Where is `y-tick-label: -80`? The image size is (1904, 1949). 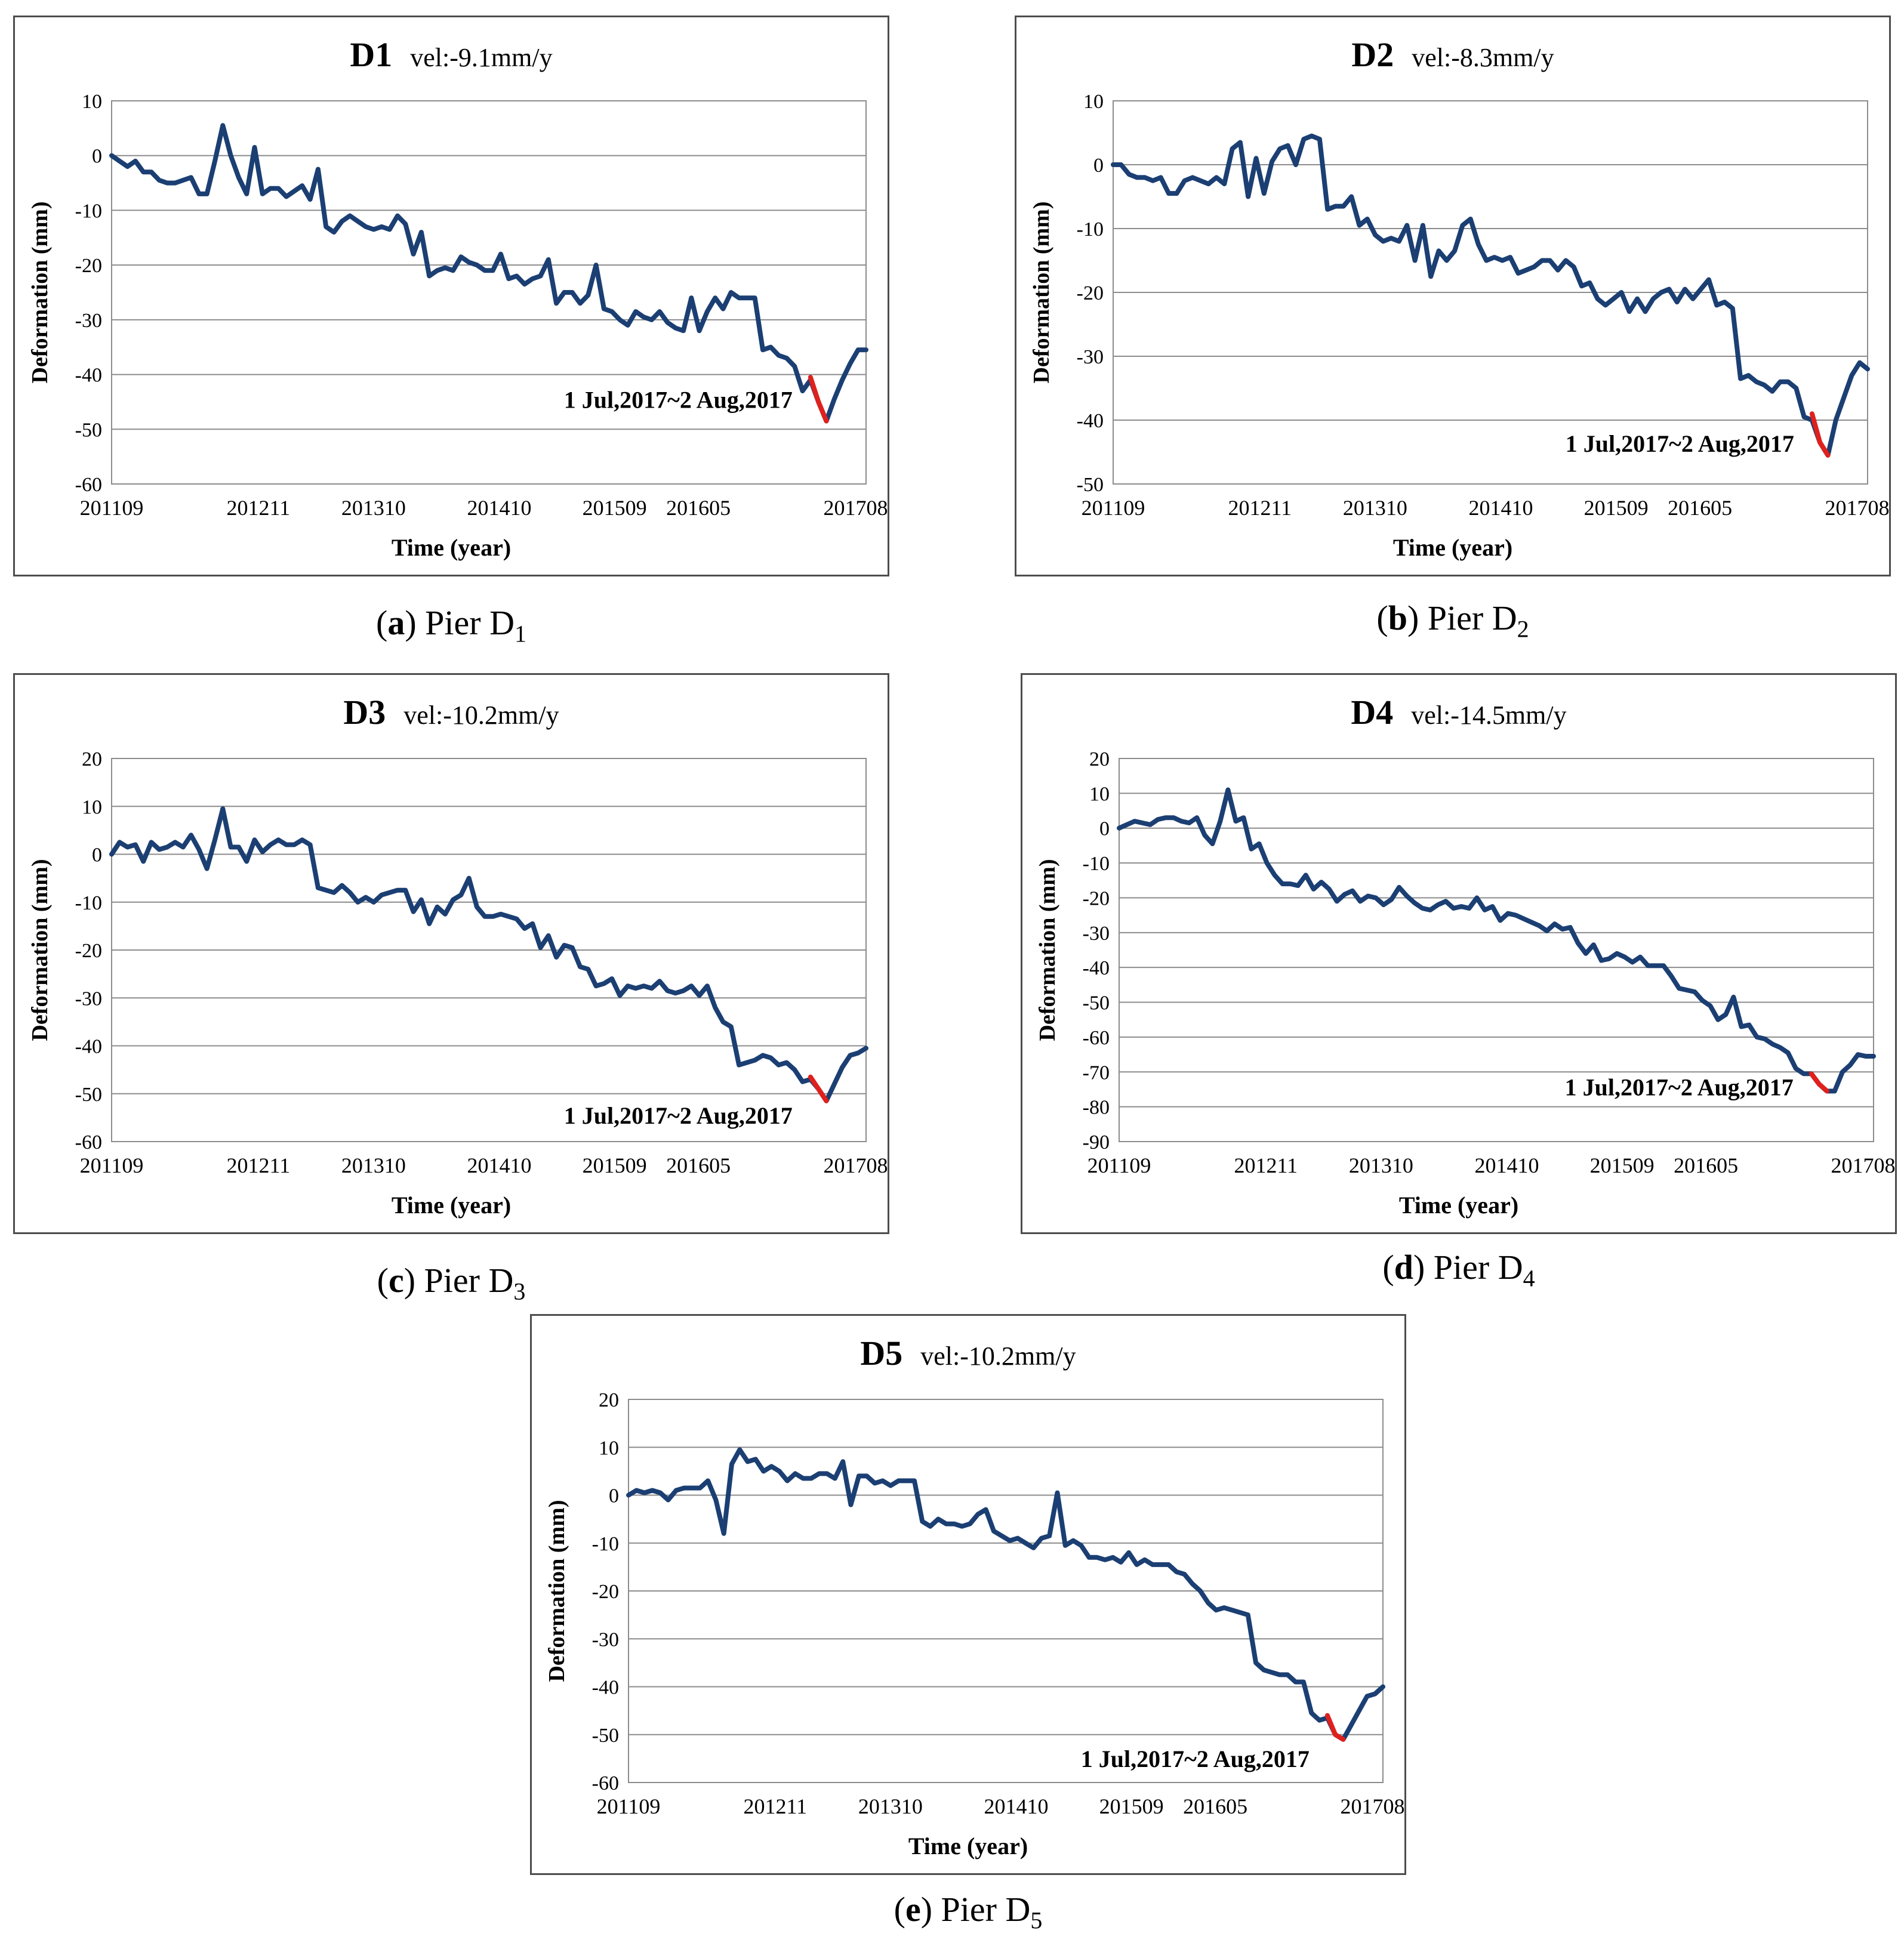 y-tick-label: -80 is located at coordinates (1096, 1108).